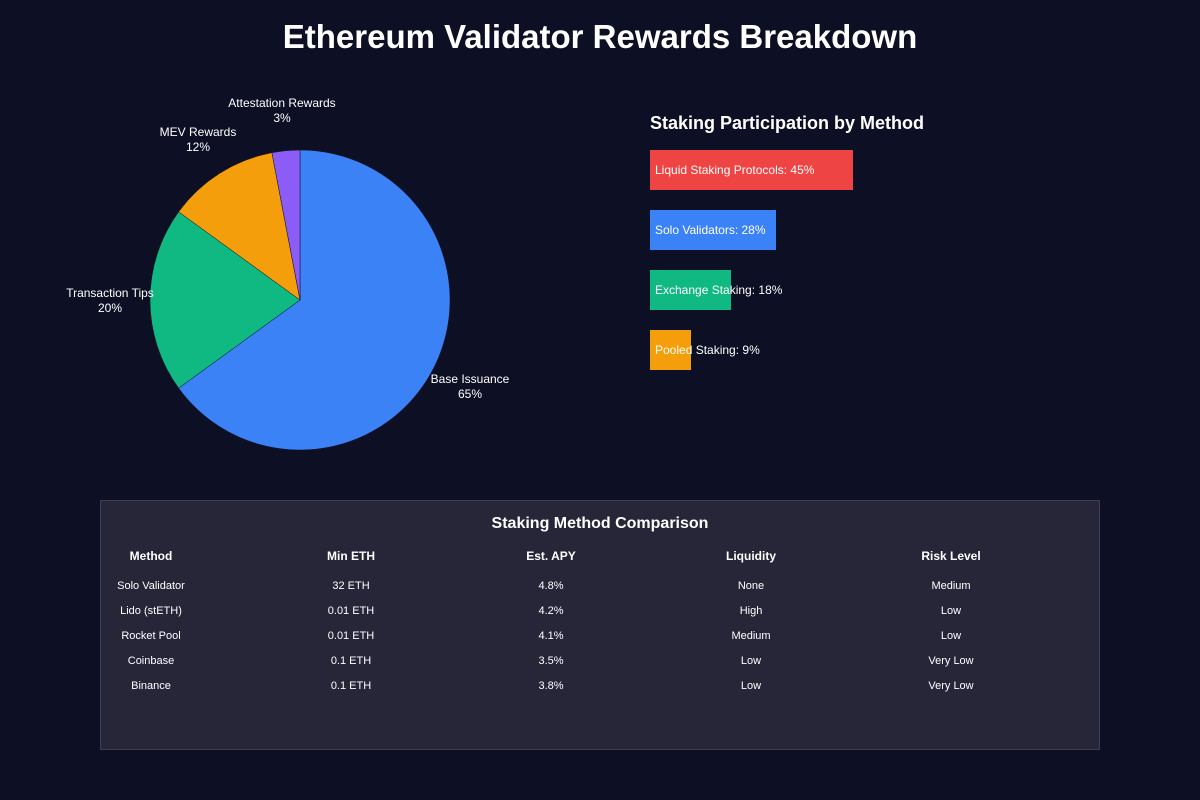 The width and height of the screenshot is (1200, 800). What do you see at coordinates (286, 225) in the screenshot?
I see `pie-slice-attestation-rewards` at bounding box center [286, 225].